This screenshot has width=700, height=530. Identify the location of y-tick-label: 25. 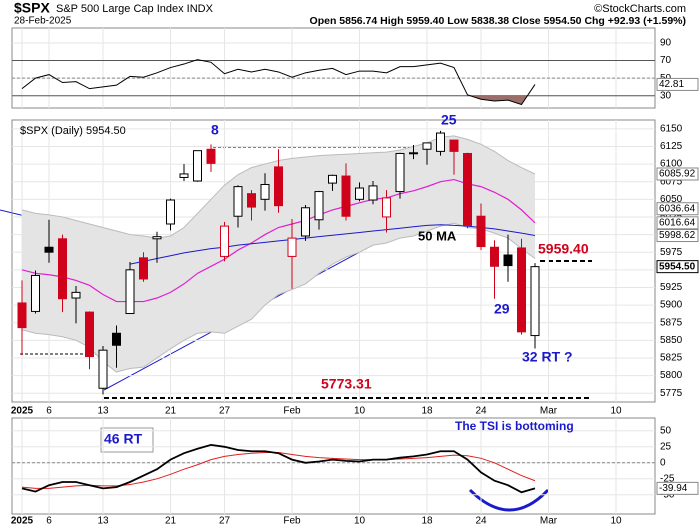
(666, 446).